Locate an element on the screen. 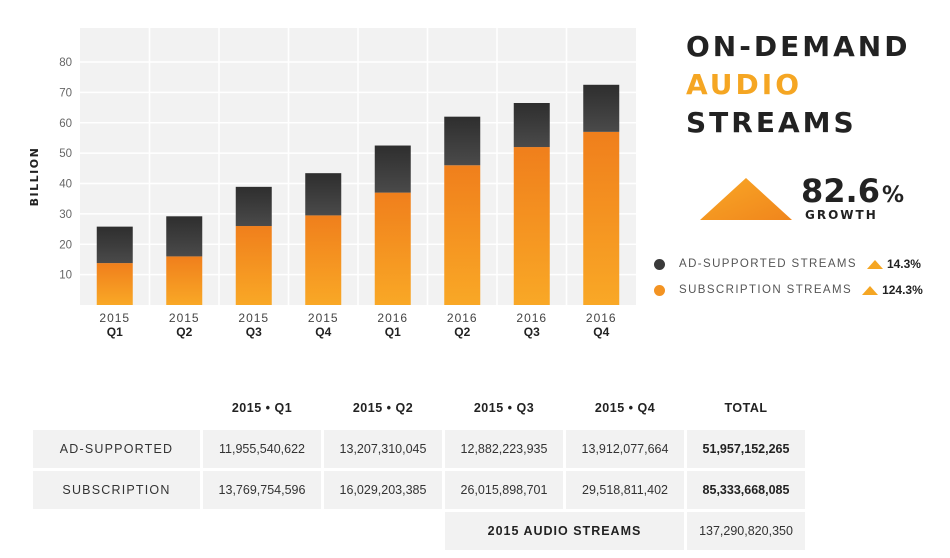 Image resolution: width=950 pixels, height=558 pixels. table-header: 2015 • Q3 is located at coordinates (504, 408).